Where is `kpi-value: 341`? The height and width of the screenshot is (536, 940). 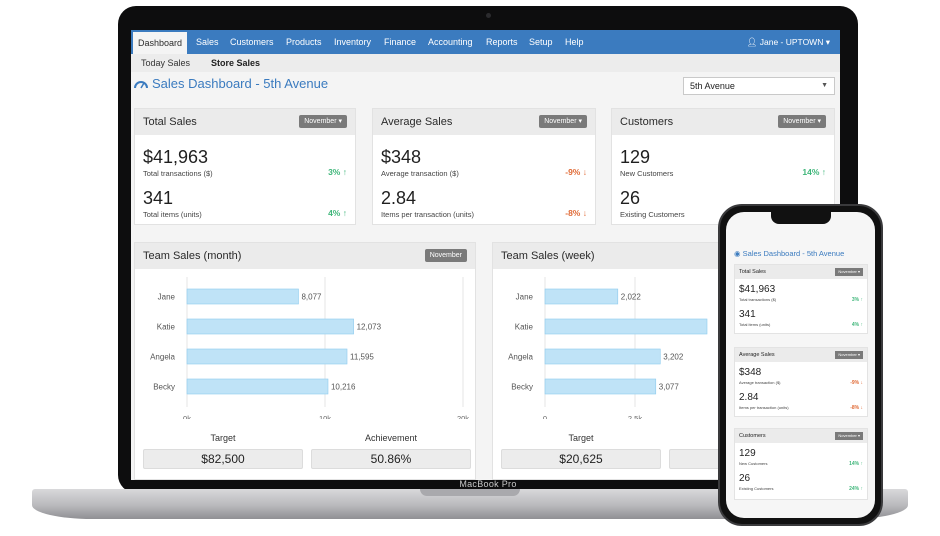 kpi-value: 341 is located at coordinates (158, 198).